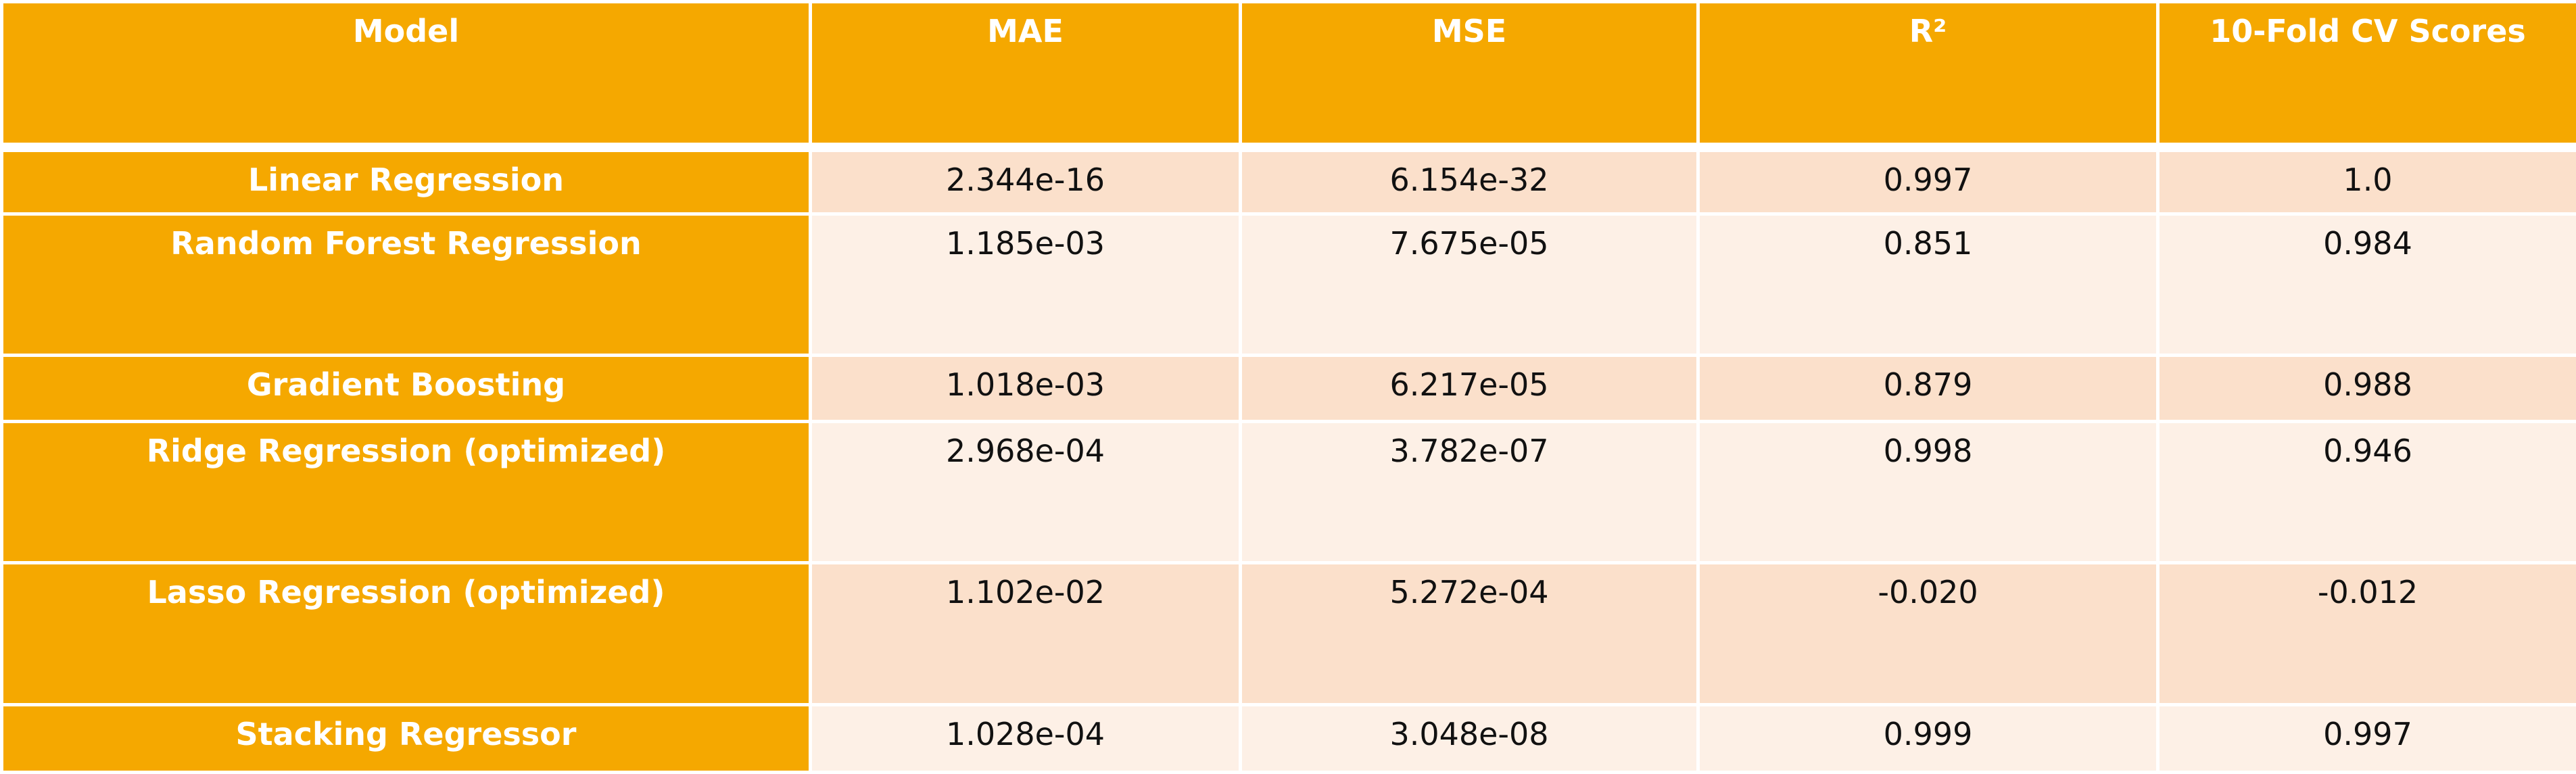 The image size is (2576, 774). I want to click on r2-value: 0.851, so click(1928, 284).